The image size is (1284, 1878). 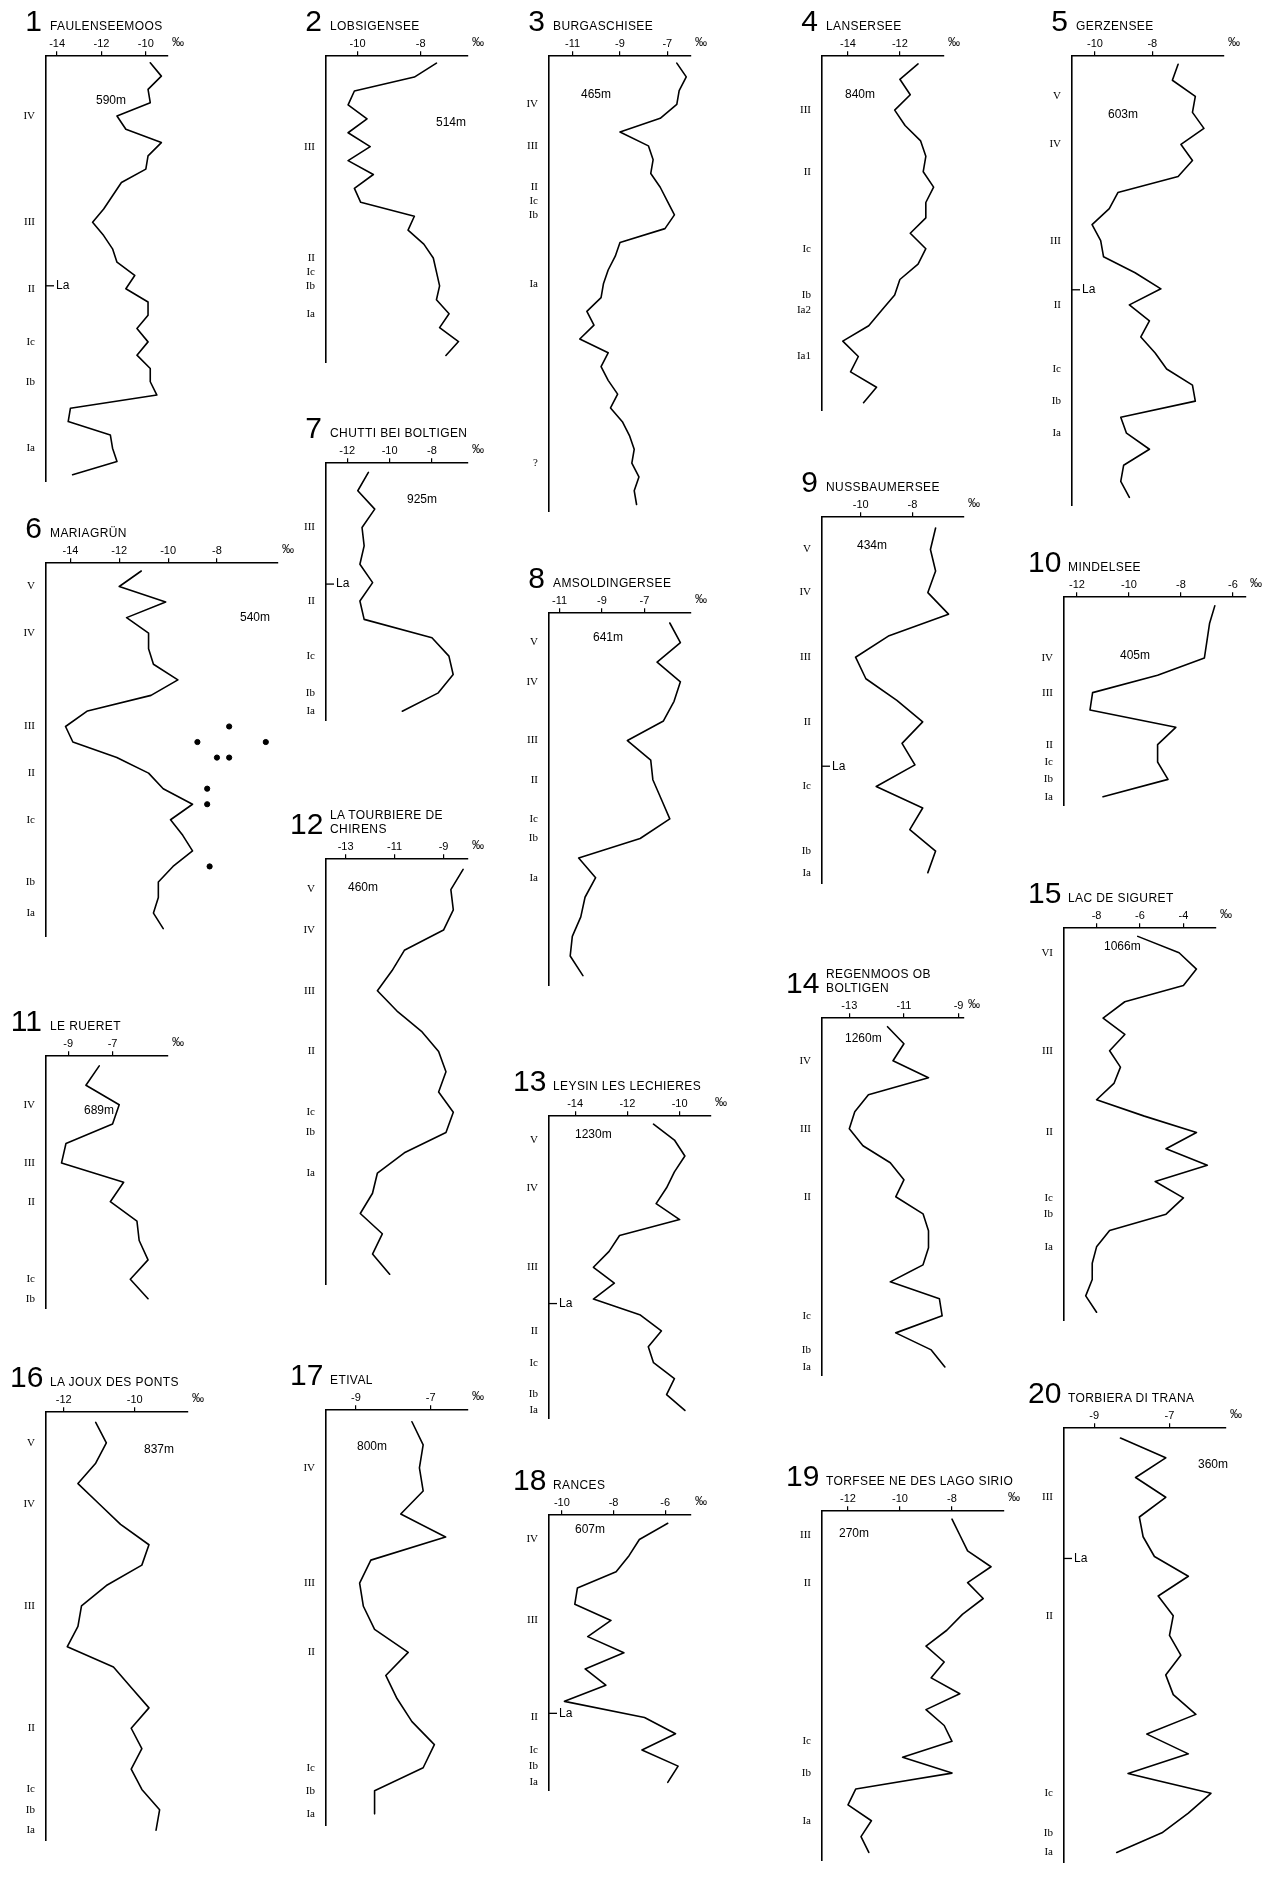 What do you see at coordinates (1122, 945) in the screenshot?
I see `annotation: 1066m` at bounding box center [1122, 945].